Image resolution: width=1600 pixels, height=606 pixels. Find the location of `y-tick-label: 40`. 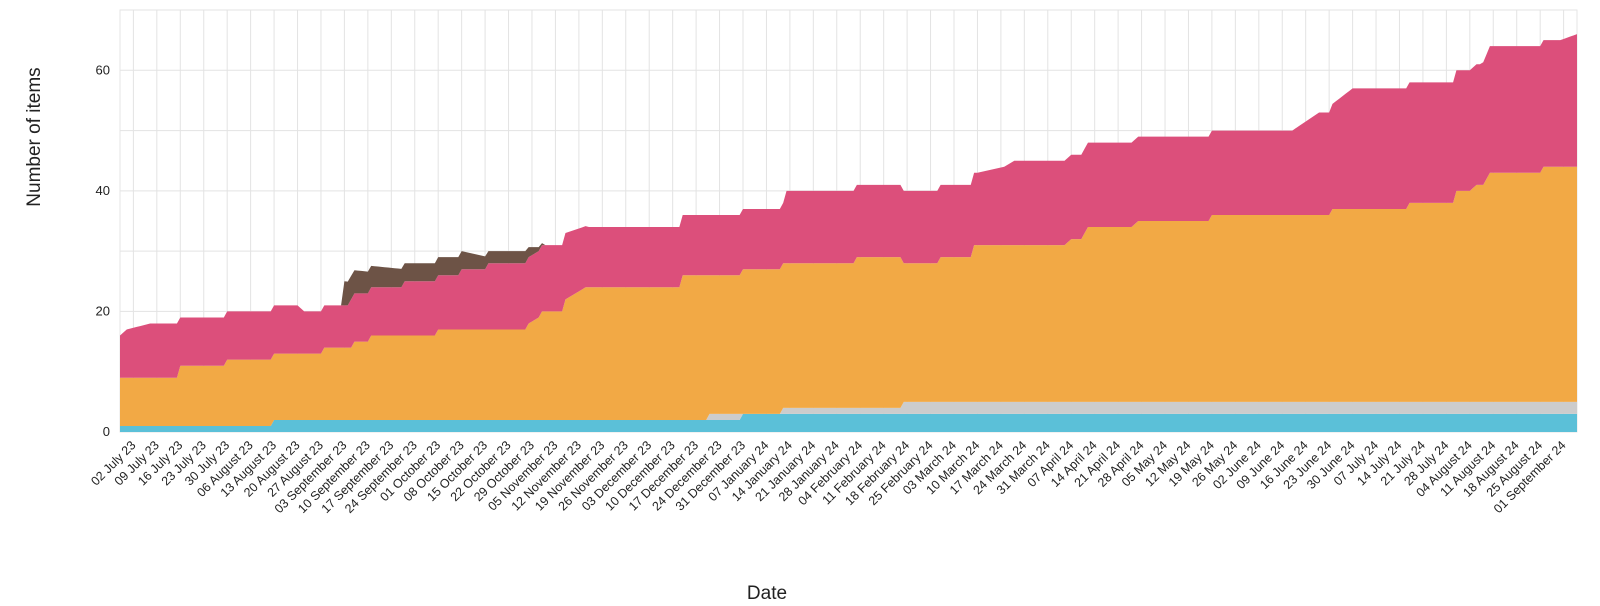

y-tick-label: 40 is located at coordinates (103, 190).